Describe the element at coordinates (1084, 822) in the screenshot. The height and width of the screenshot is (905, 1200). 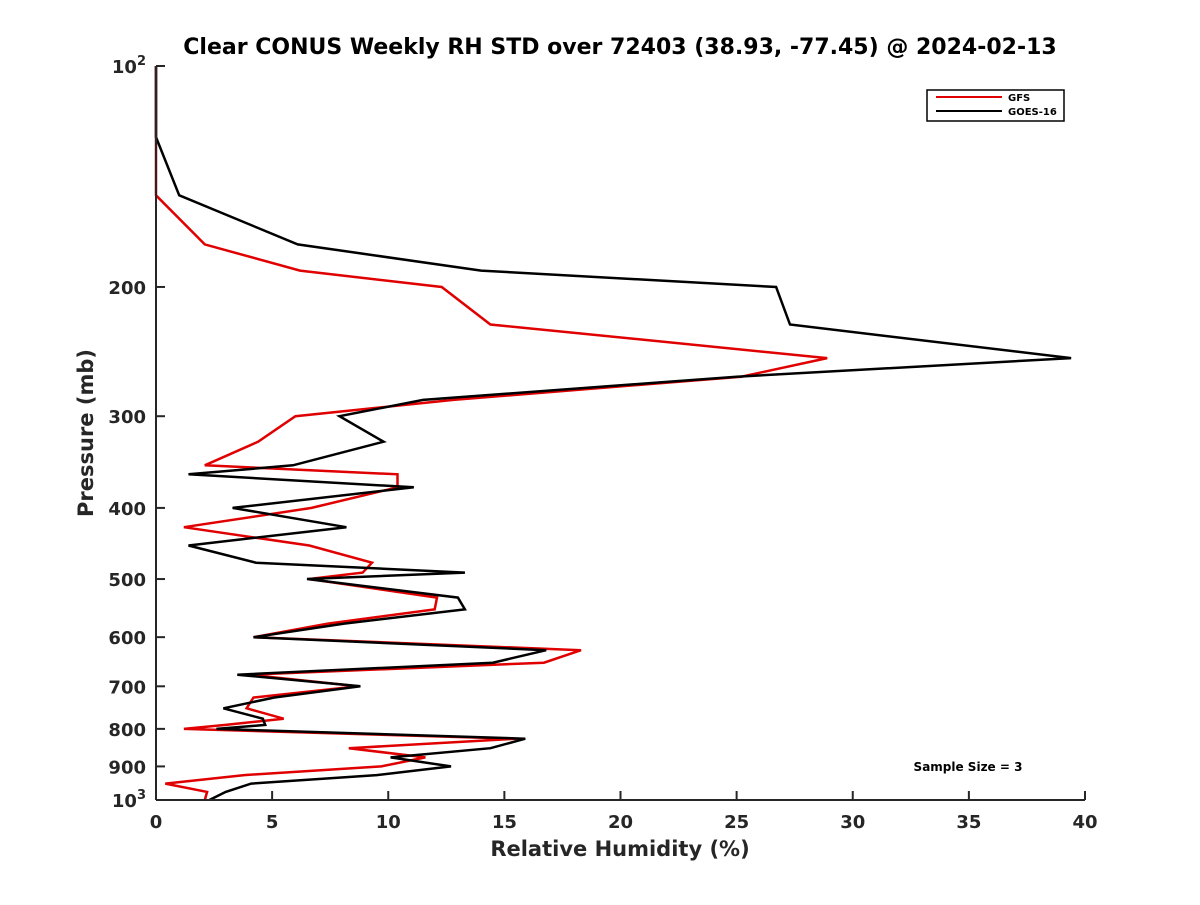
I see `x-tick-label: 40` at that location.